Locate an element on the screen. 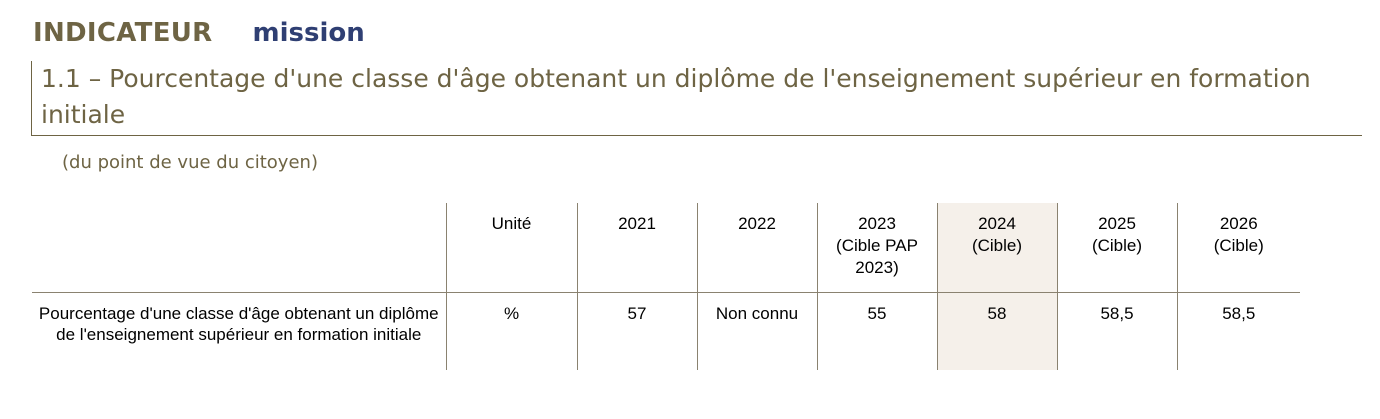  header-cell-2025: 2025 (Cible) is located at coordinates (1116, 248).